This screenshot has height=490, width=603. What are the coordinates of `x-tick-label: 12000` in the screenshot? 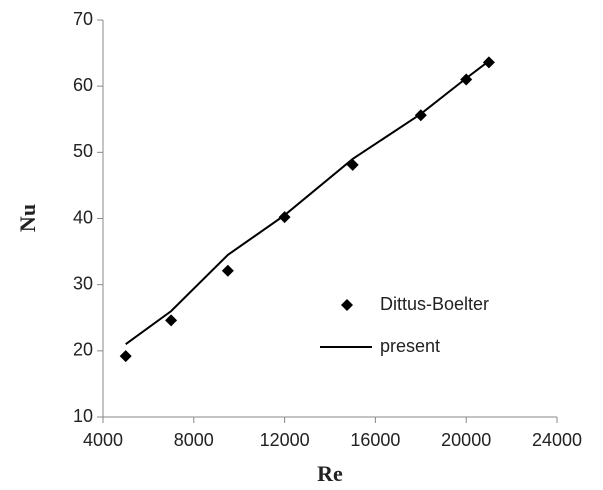 It's located at (285, 440).